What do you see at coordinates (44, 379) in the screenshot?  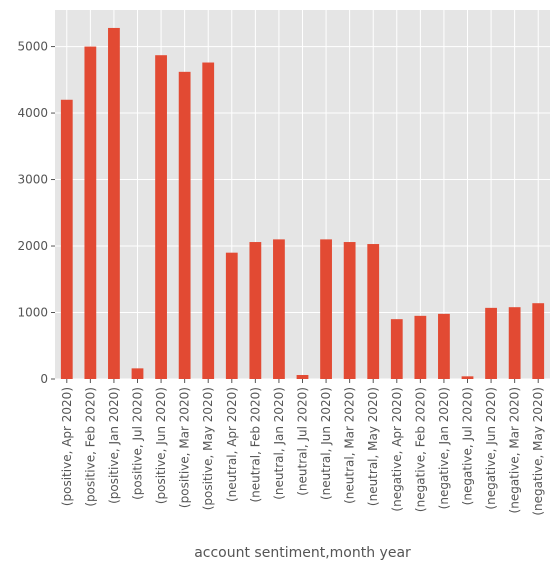 I see `y-tick-label: 0` at bounding box center [44, 379].